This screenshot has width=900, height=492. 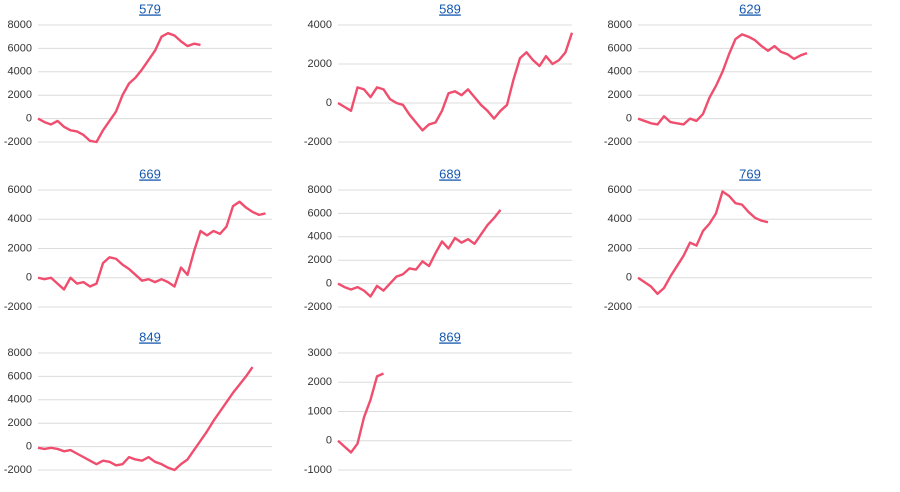 What do you see at coordinates (450, 173) in the screenshot?
I see `chart-title-link: 689` at bounding box center [450, 173].